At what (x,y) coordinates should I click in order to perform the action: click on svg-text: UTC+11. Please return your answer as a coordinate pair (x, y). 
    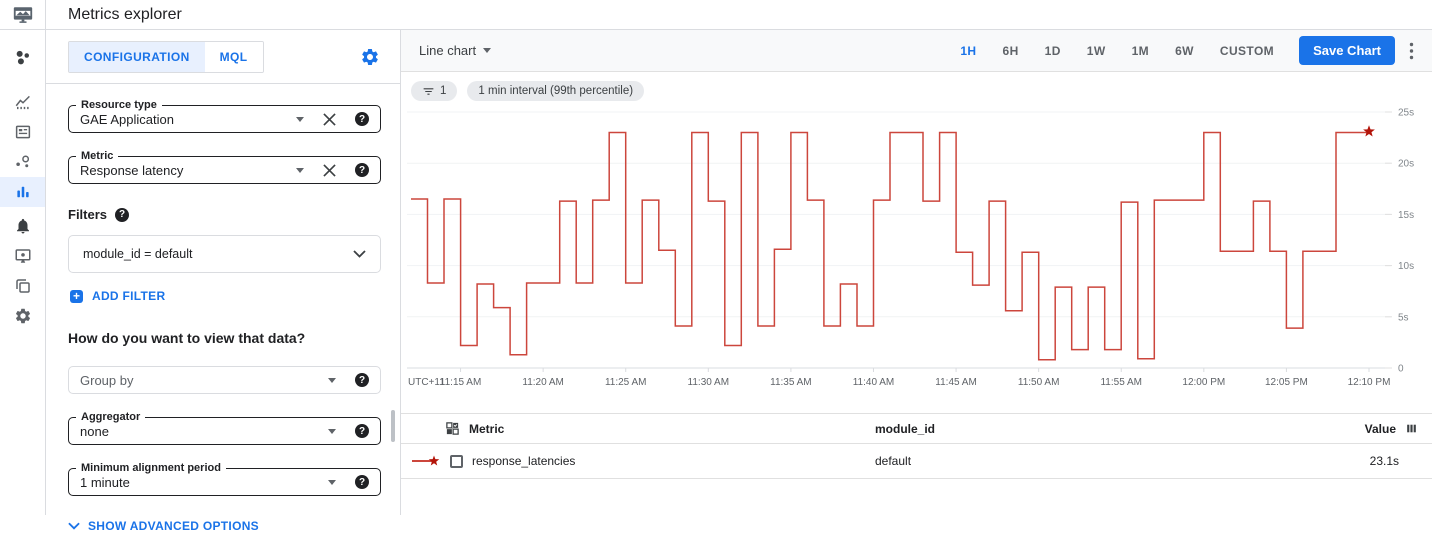
    Looking at the image, I should click on (426, 382).